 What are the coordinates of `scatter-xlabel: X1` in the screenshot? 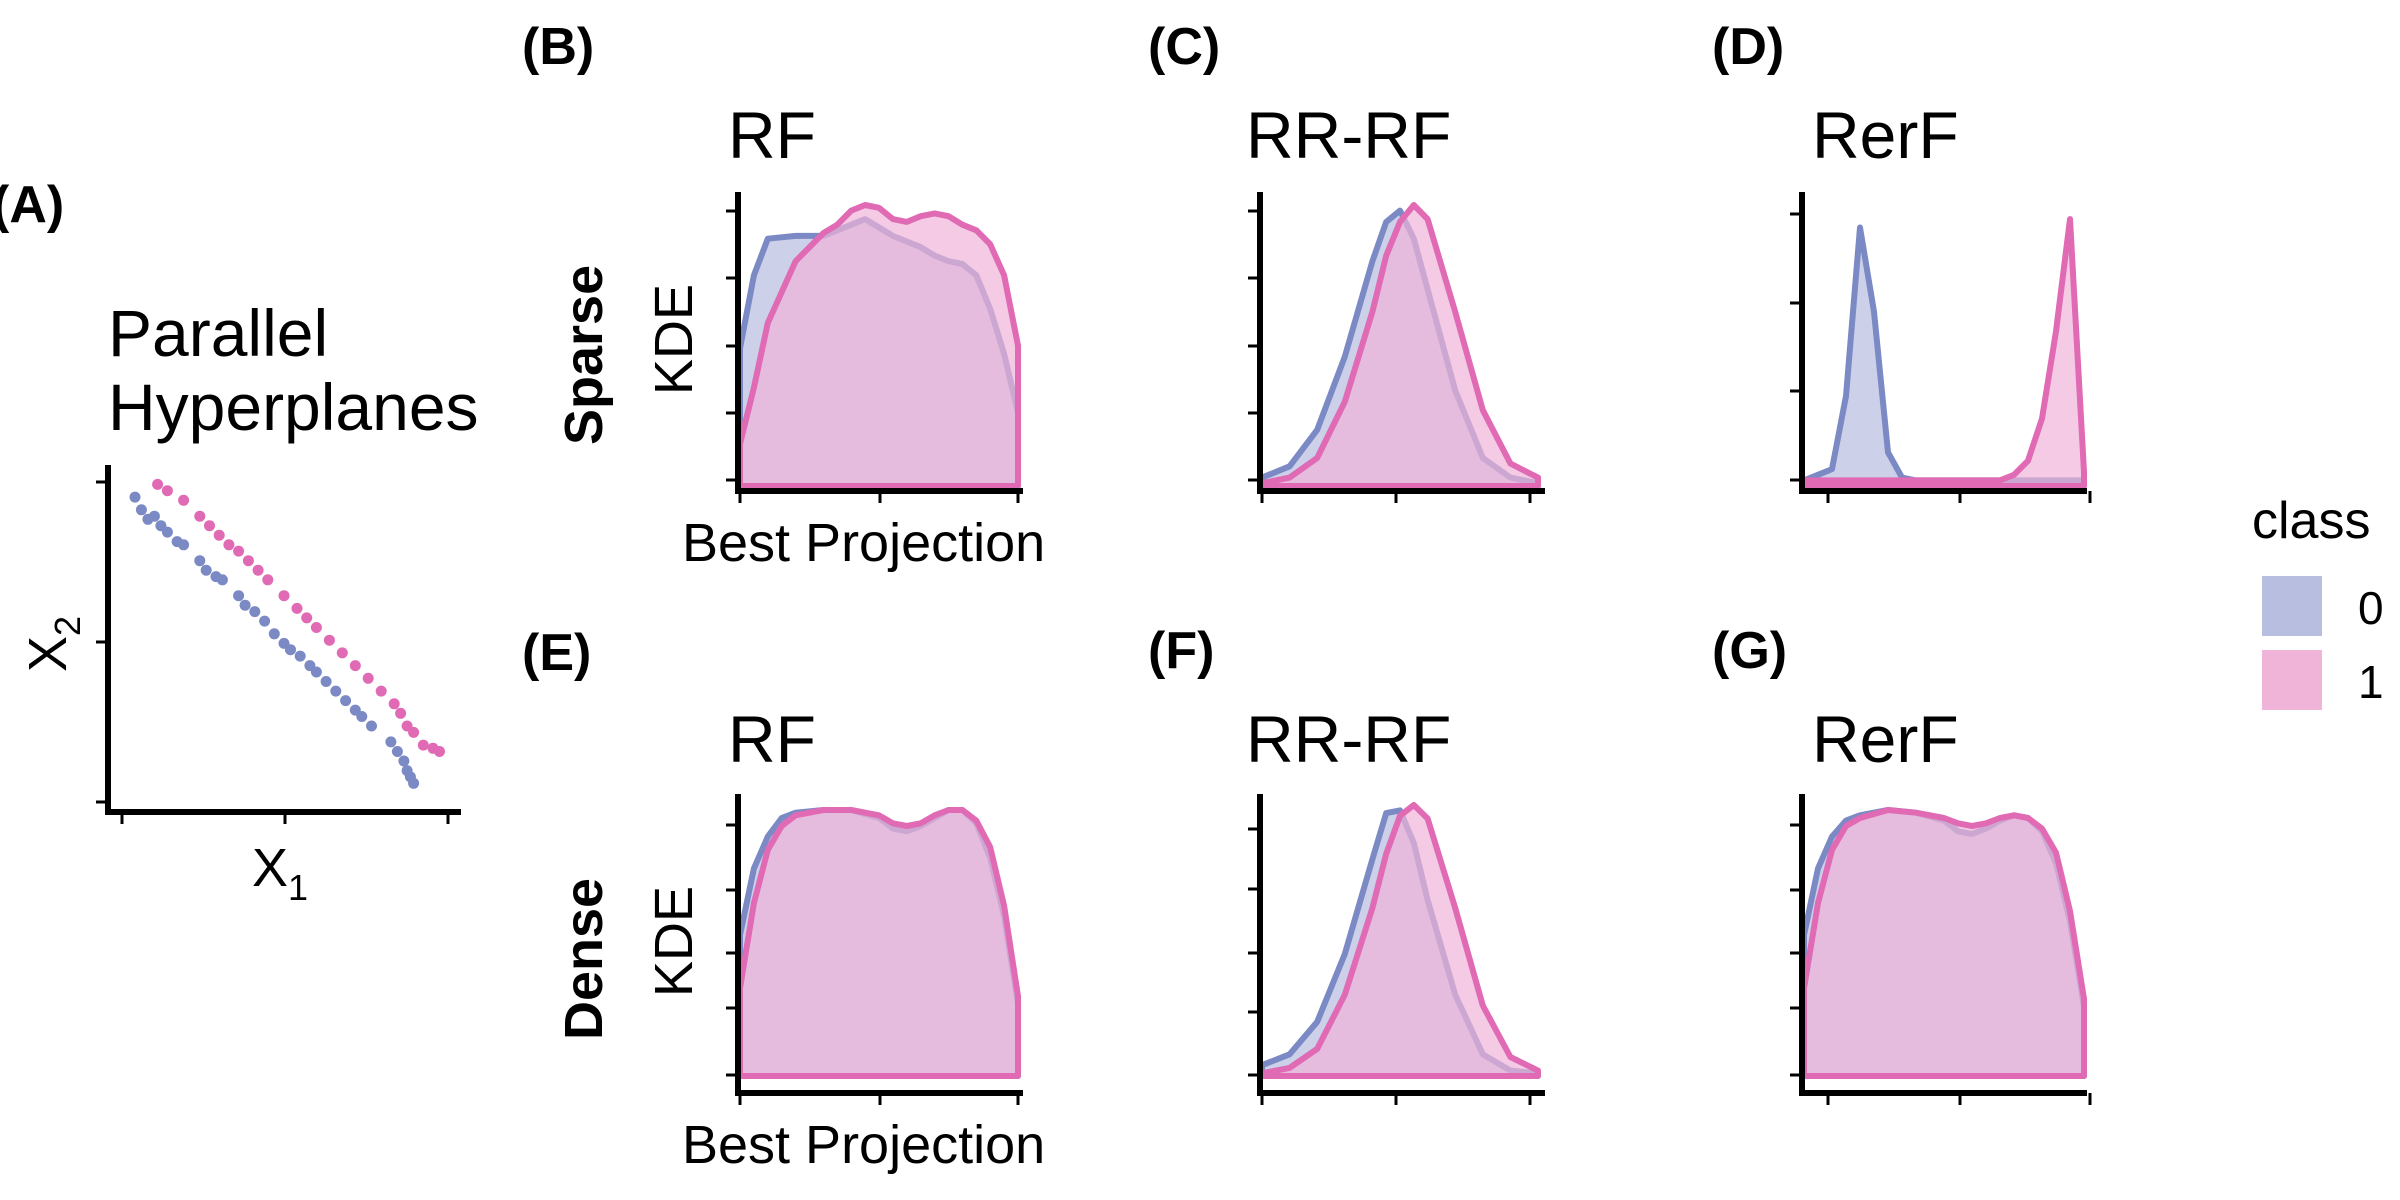 It's located at (280, 873).